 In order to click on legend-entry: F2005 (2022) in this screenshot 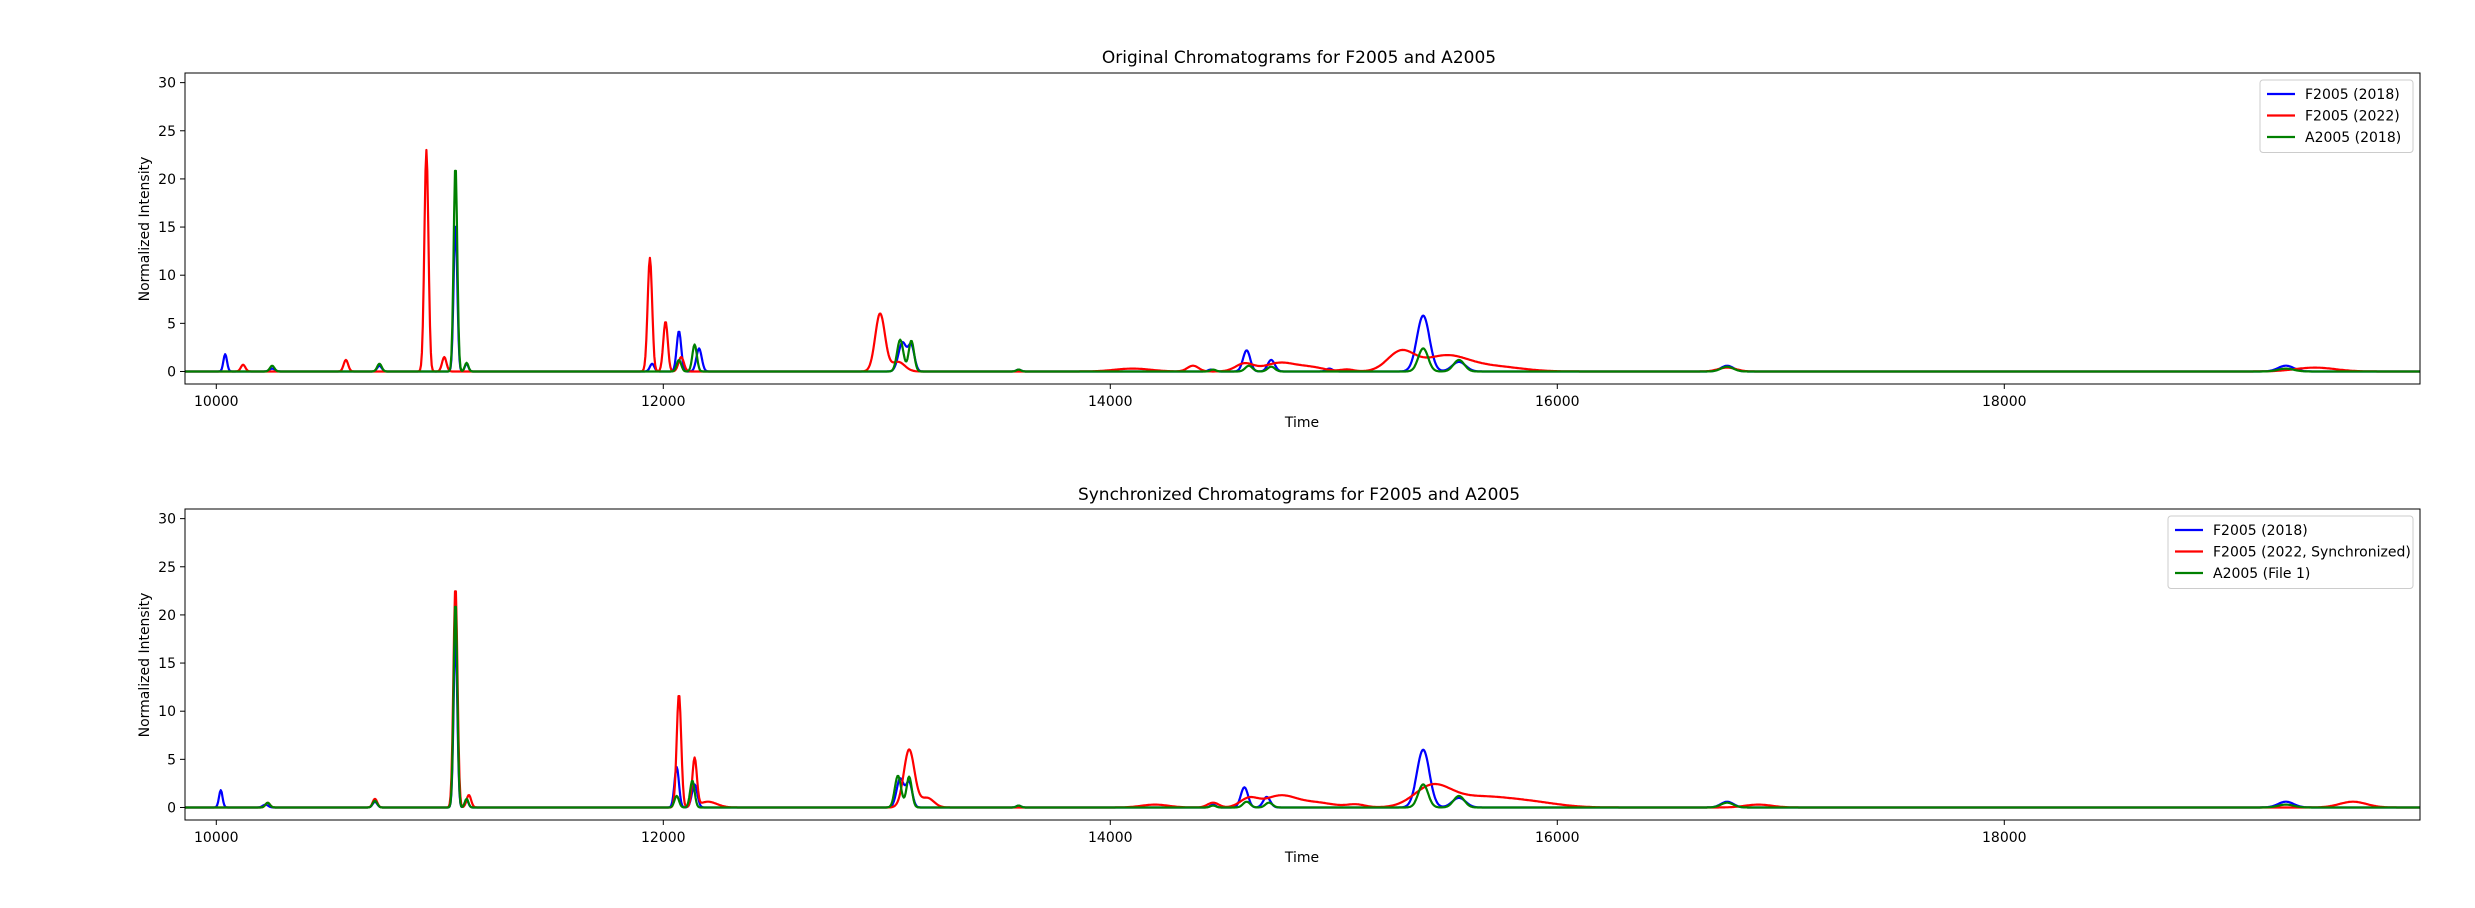, I will do `click(2352, 117)`.